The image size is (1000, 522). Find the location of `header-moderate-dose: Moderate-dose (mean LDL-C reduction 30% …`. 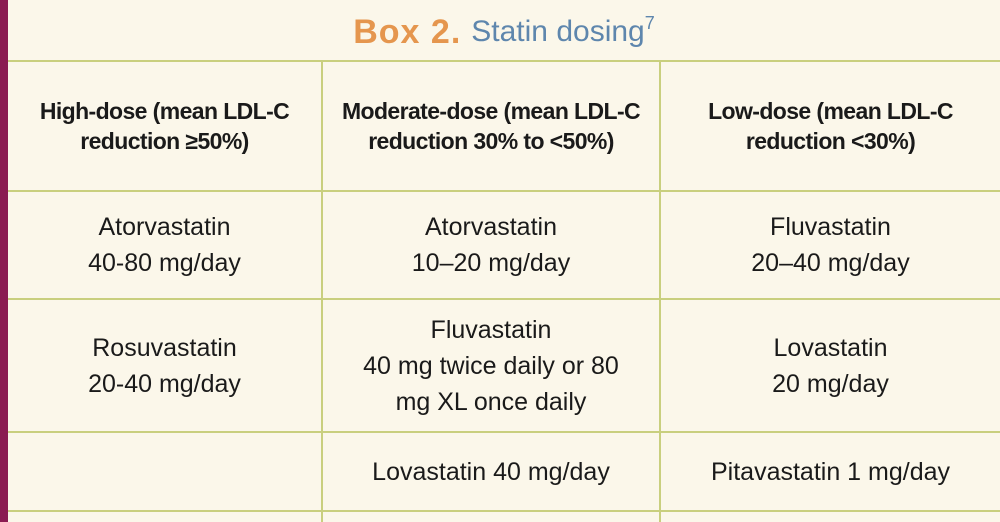

header-moderate-dose: Moderate-dose (mean LDL-C reduction 30% … is located at coordinates (491, 126).